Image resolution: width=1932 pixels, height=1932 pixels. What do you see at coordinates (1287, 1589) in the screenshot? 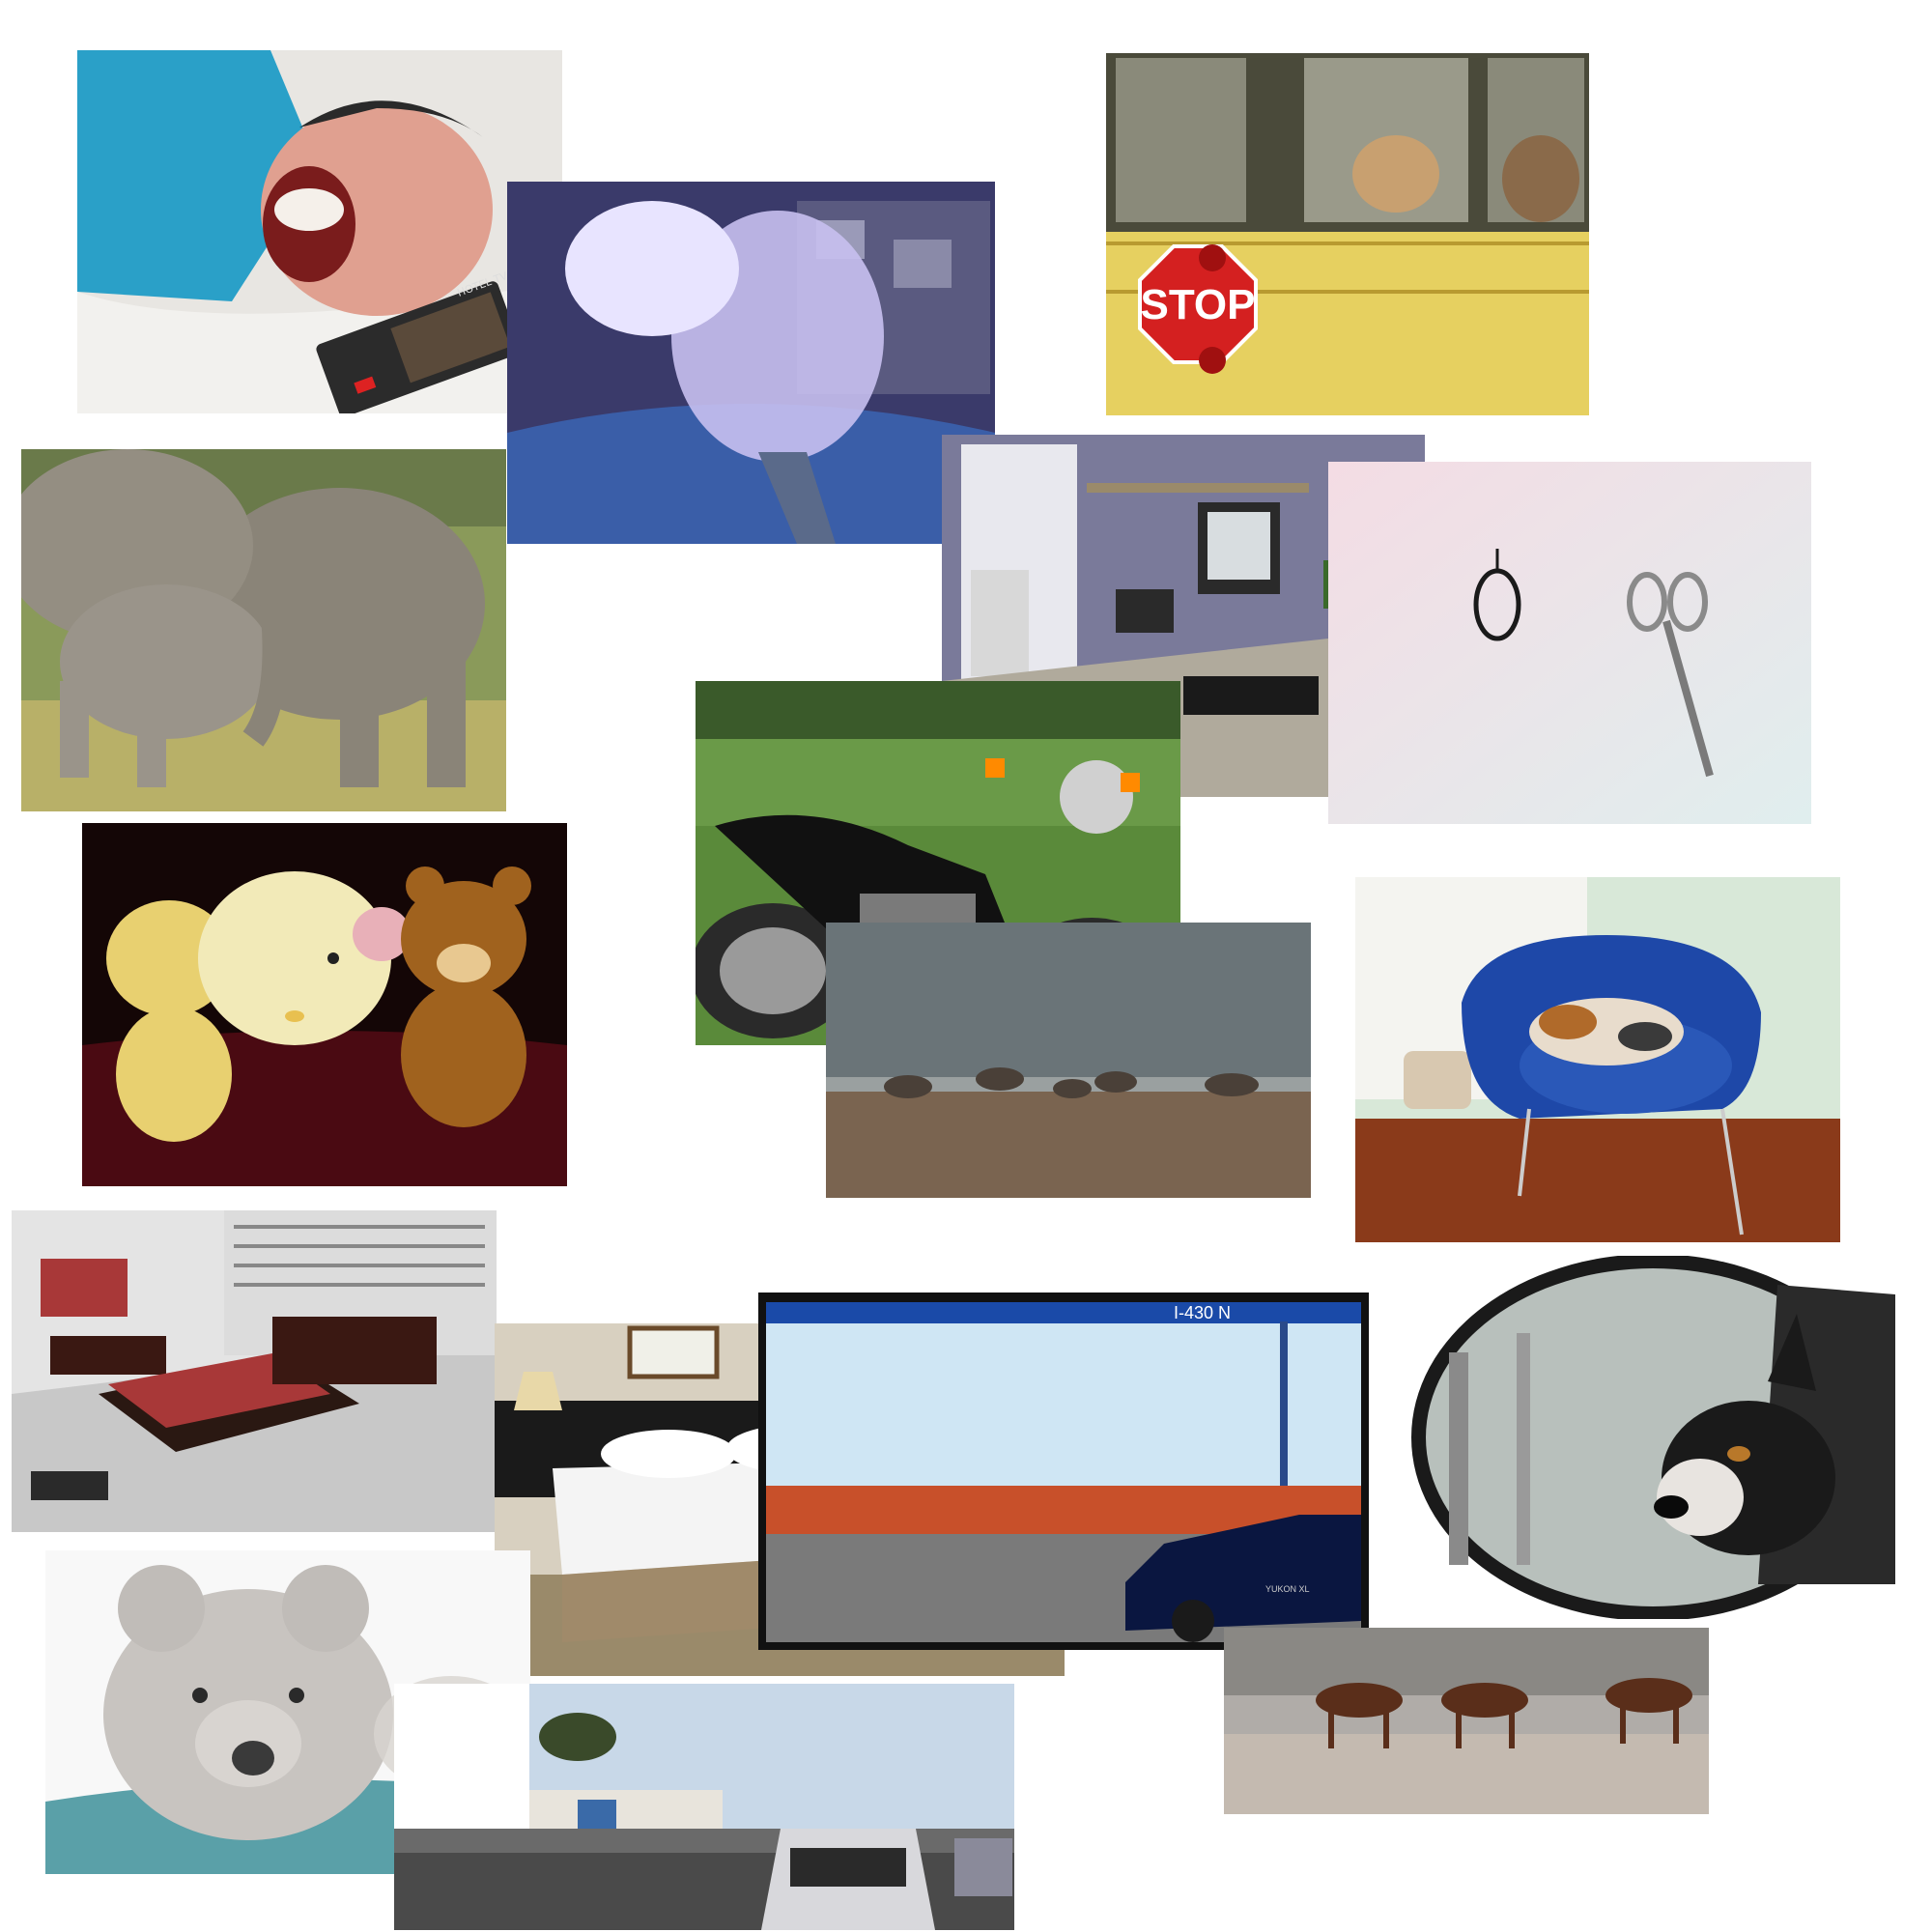
I see `truck-badge-text: YUKON XL` at bounding box center [1287, 1589].